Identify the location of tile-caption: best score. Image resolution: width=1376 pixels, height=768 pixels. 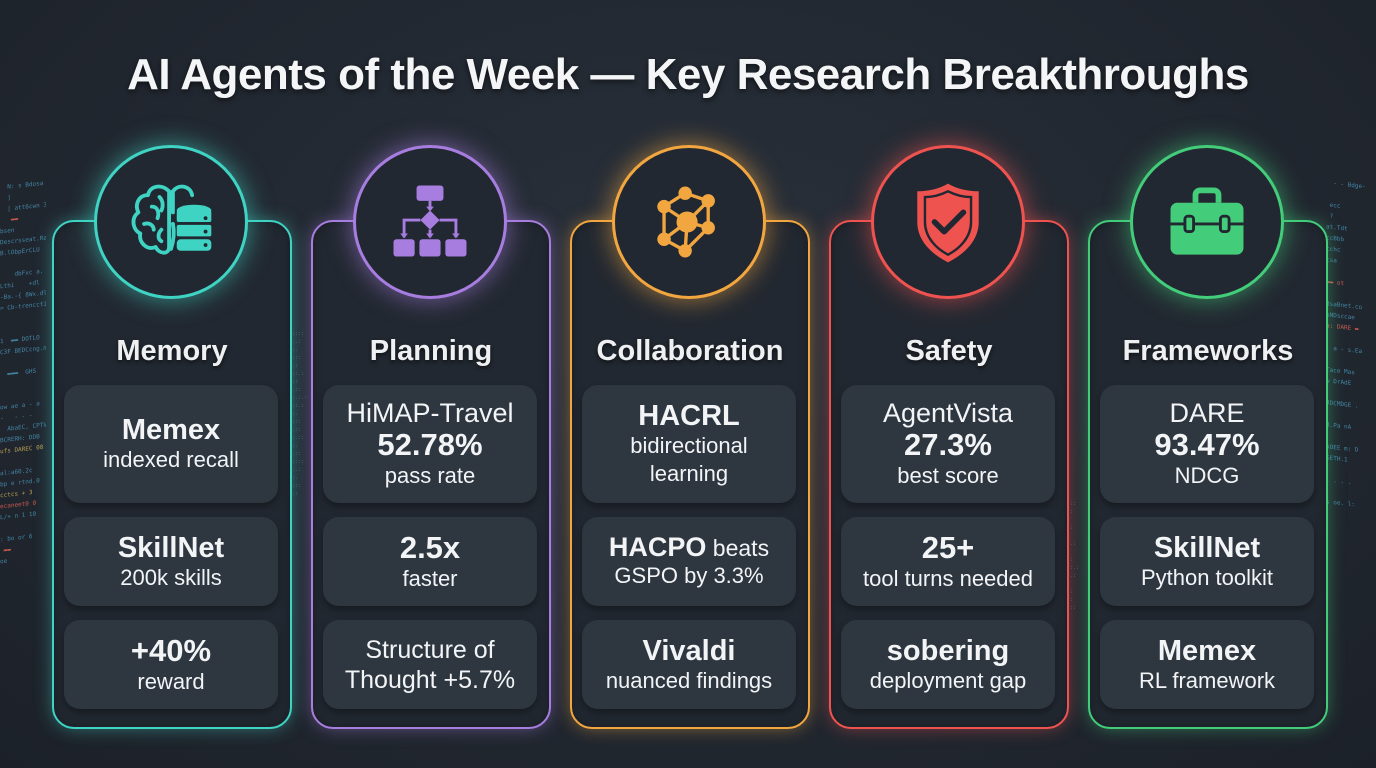
(948, 475).